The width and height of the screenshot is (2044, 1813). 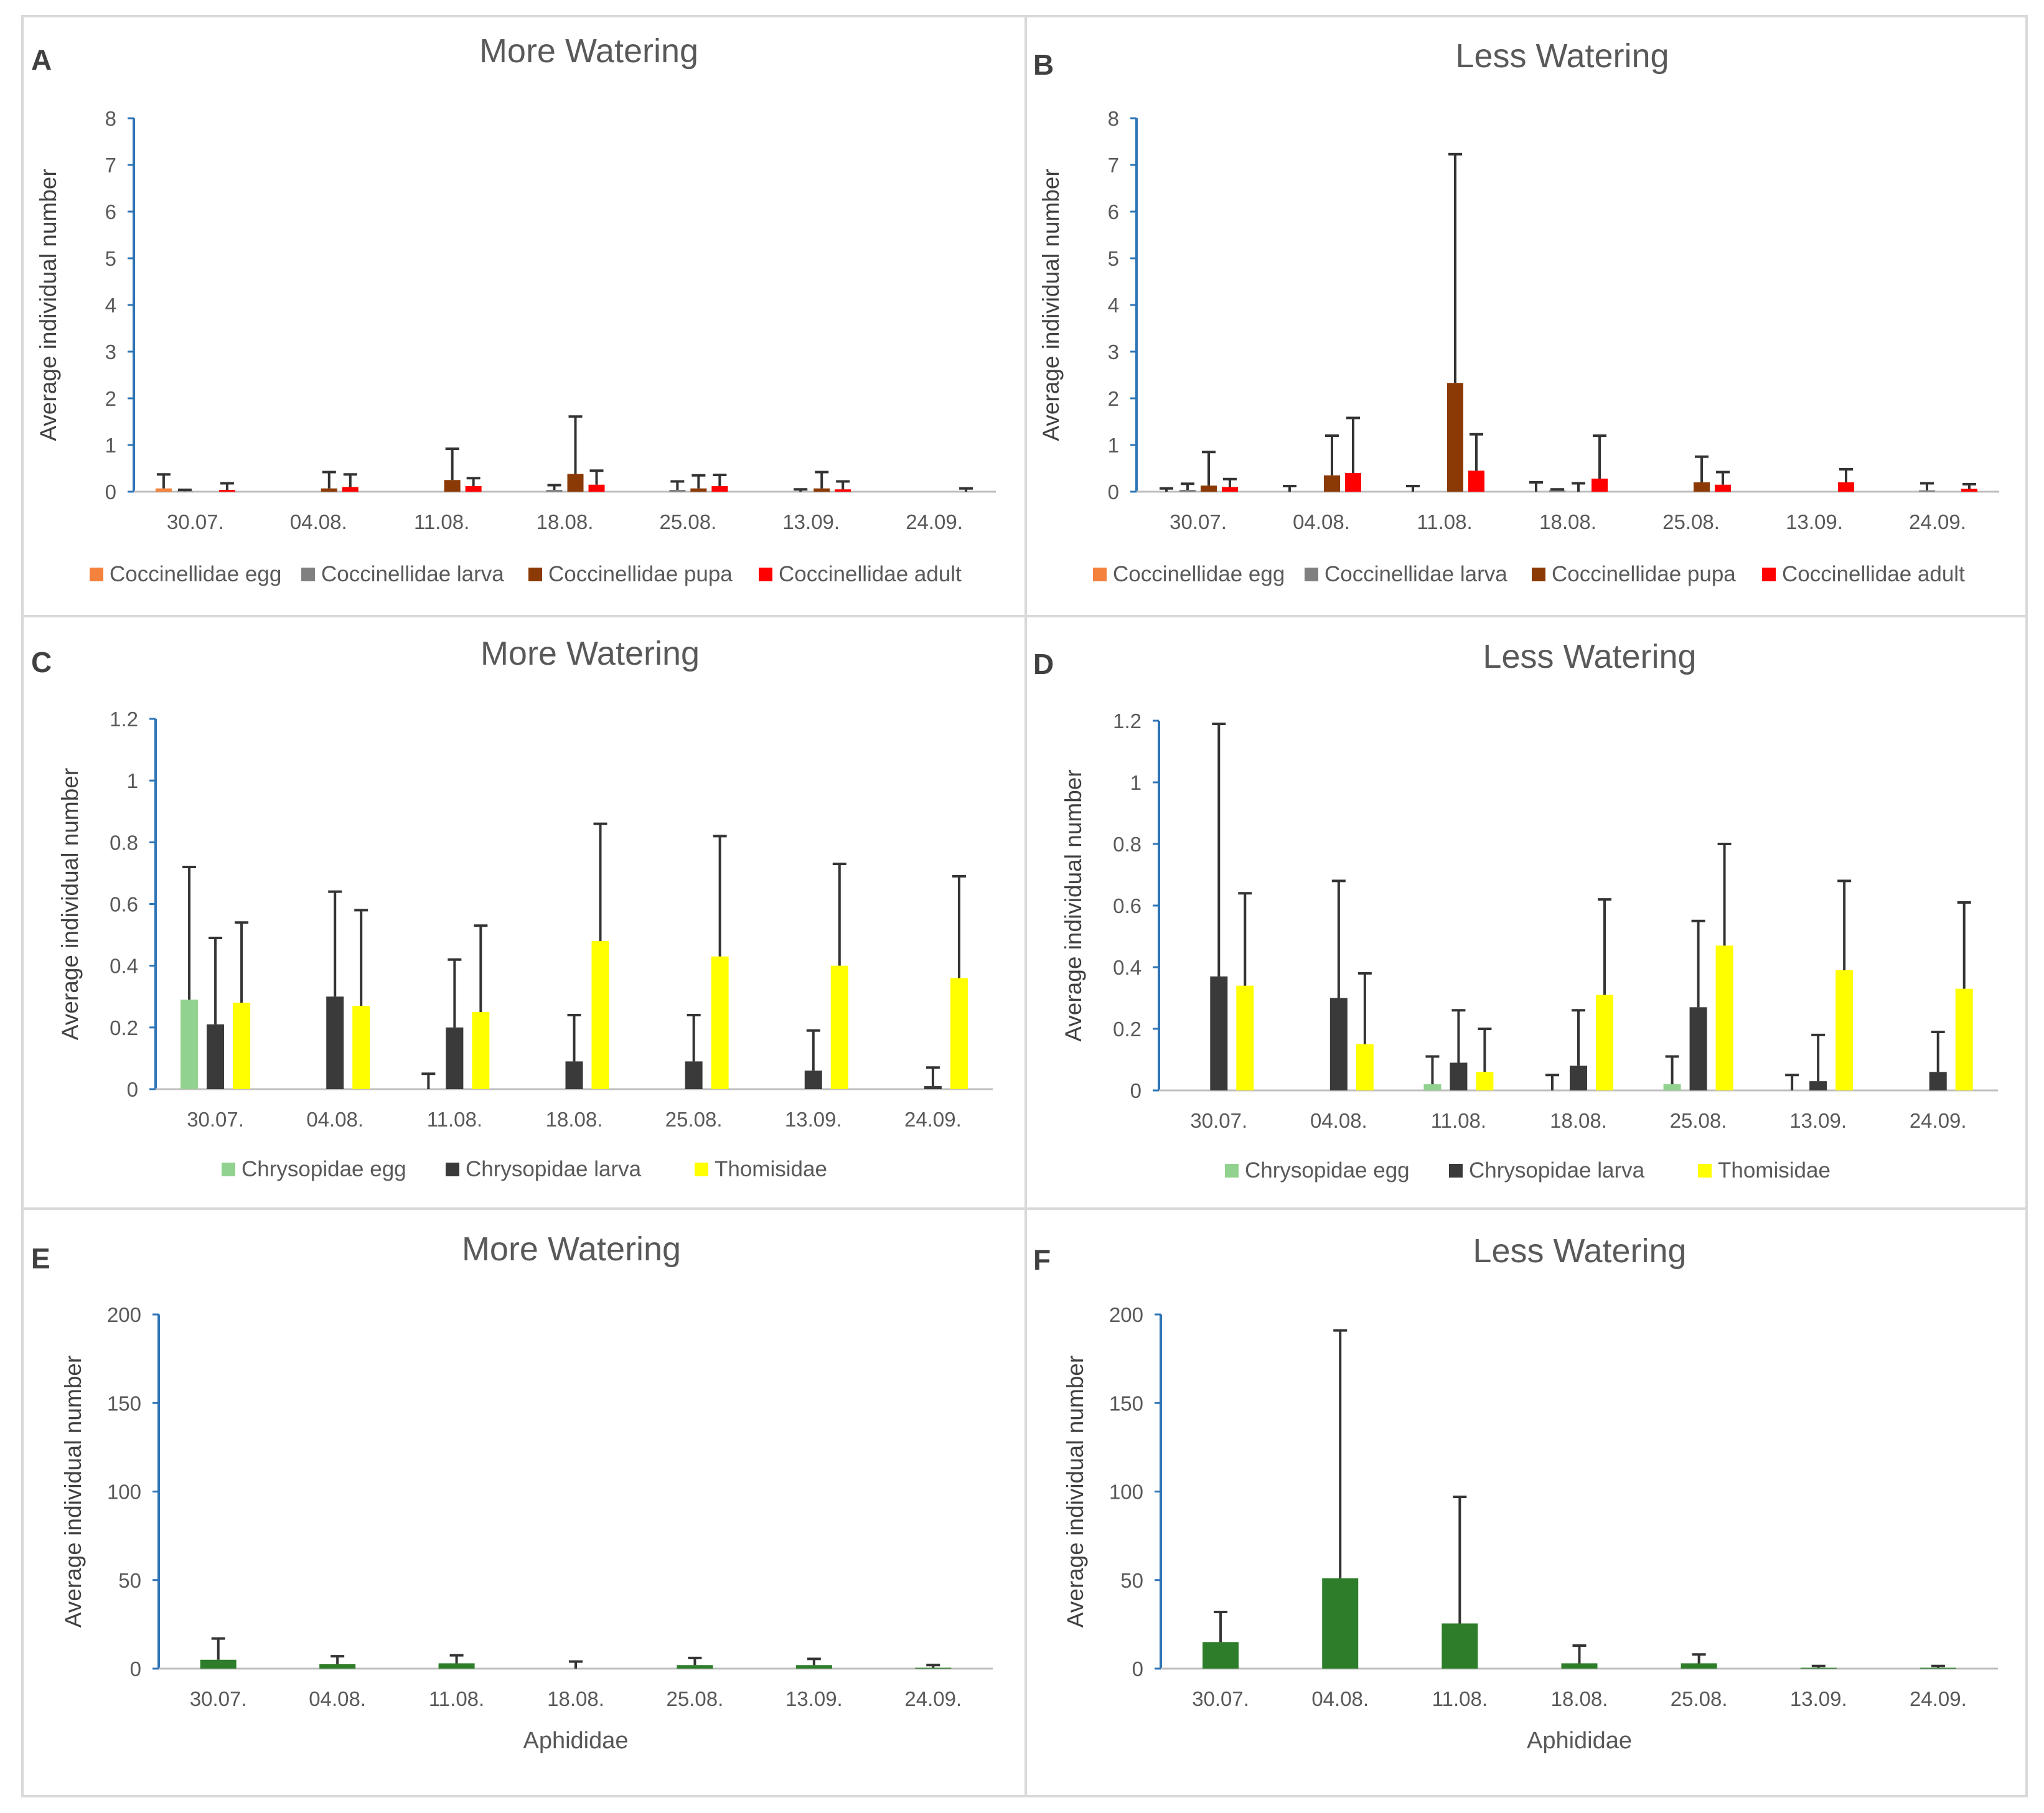 I want to click on x-tick-label: 24.09., so click(x=933, y=1698).